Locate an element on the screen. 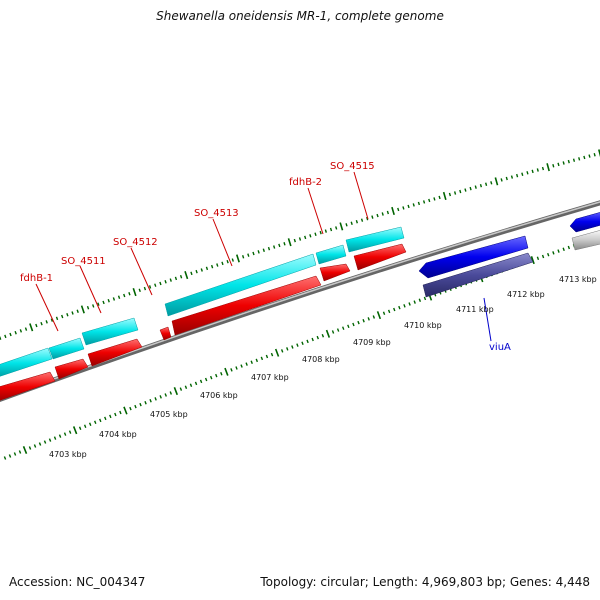 This screenshot has width=600, height=600. gene-label-SO_4515: SO_4515 is located at coordinates (352, 166).